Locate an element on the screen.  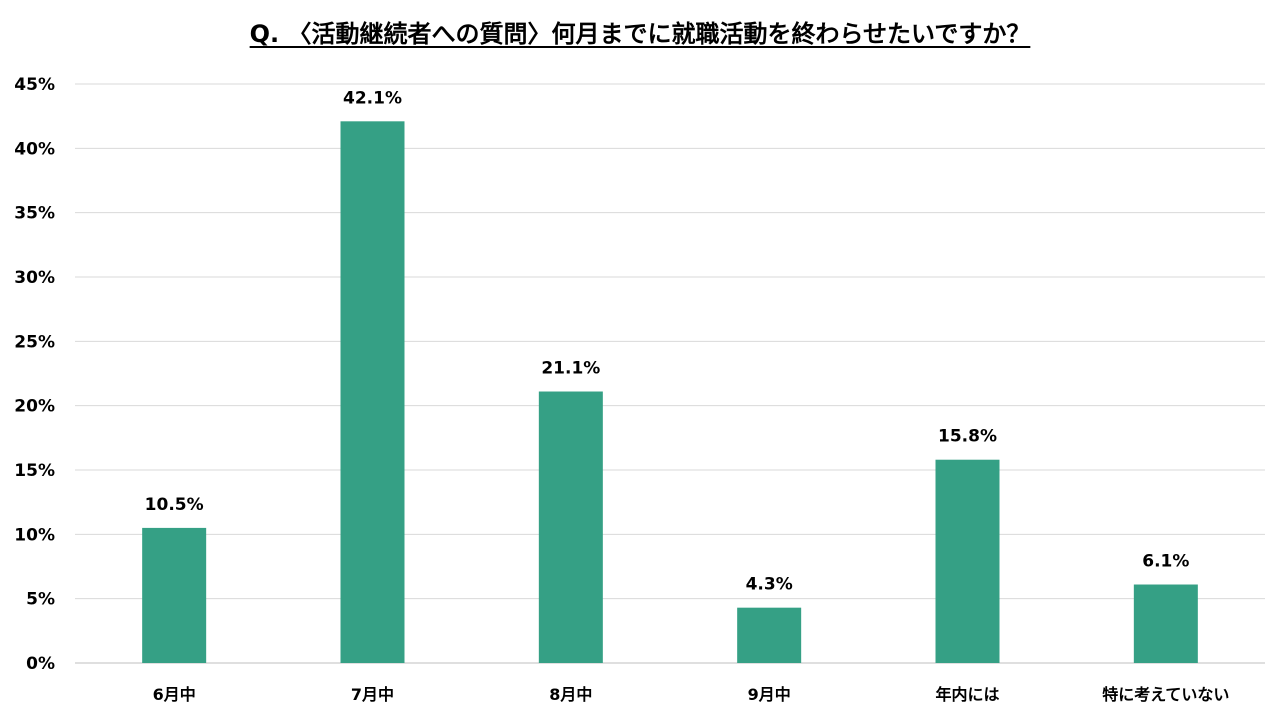
chart-title-text: Q. 〈活動継続者への質問〉何月までに就職活動を終わらせたいですか？ is located at coordinates (640, 34).